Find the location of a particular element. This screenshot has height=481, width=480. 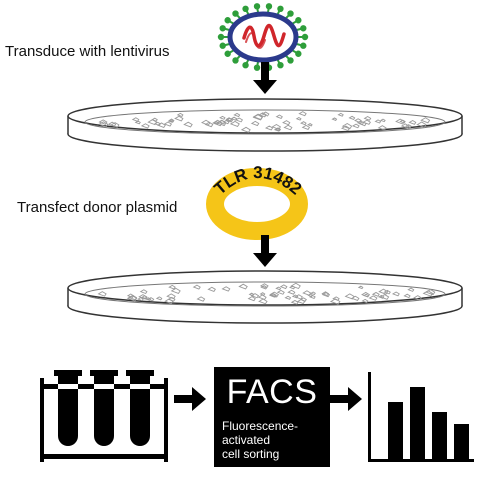

transfect-step-label: Transfect donor plasmid is located at coordinates (97, 207).